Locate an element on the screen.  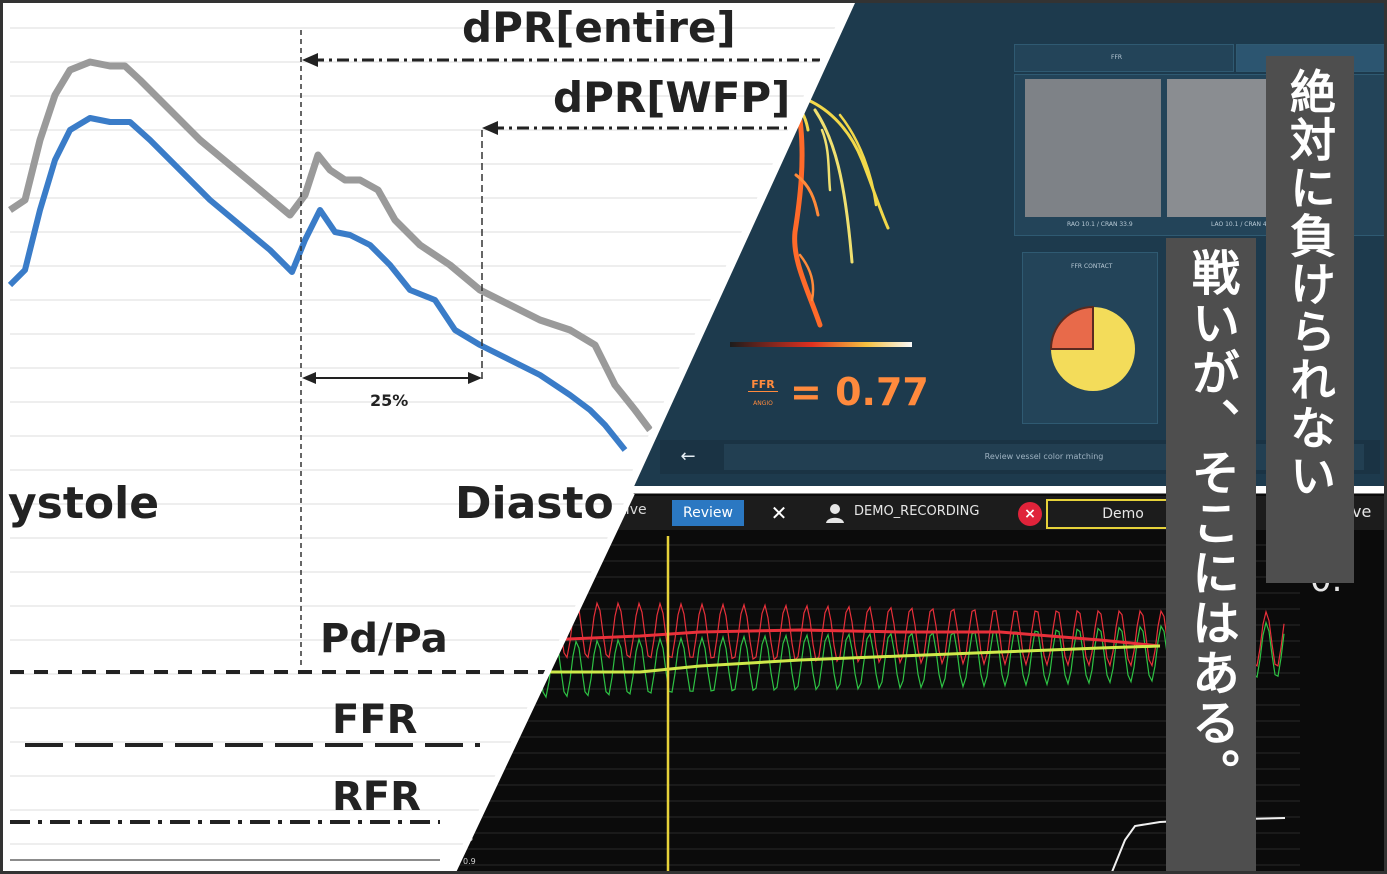
systole-label: ystole is located at coordinates (83, 503).